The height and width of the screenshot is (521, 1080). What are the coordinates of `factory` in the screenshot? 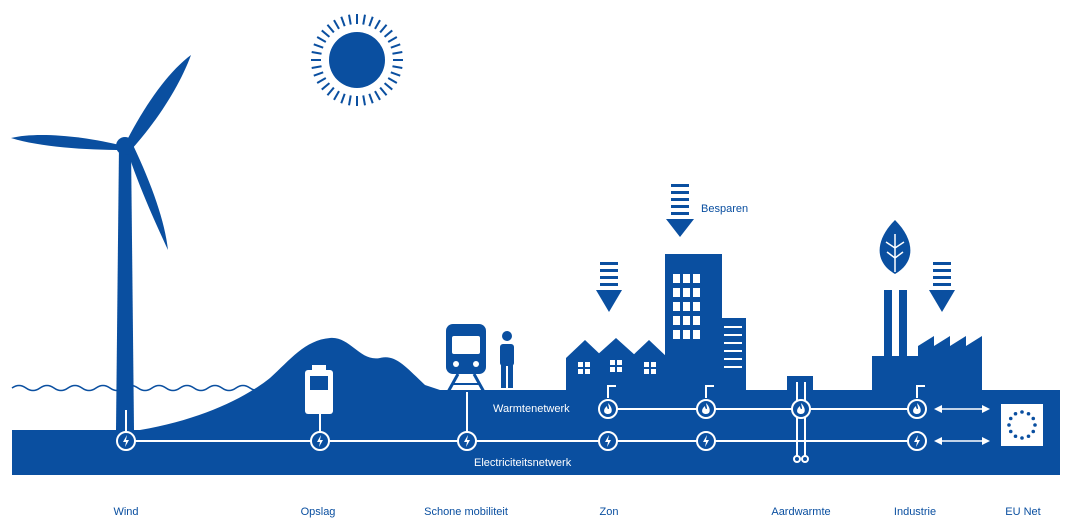 It's located at (927, 340).